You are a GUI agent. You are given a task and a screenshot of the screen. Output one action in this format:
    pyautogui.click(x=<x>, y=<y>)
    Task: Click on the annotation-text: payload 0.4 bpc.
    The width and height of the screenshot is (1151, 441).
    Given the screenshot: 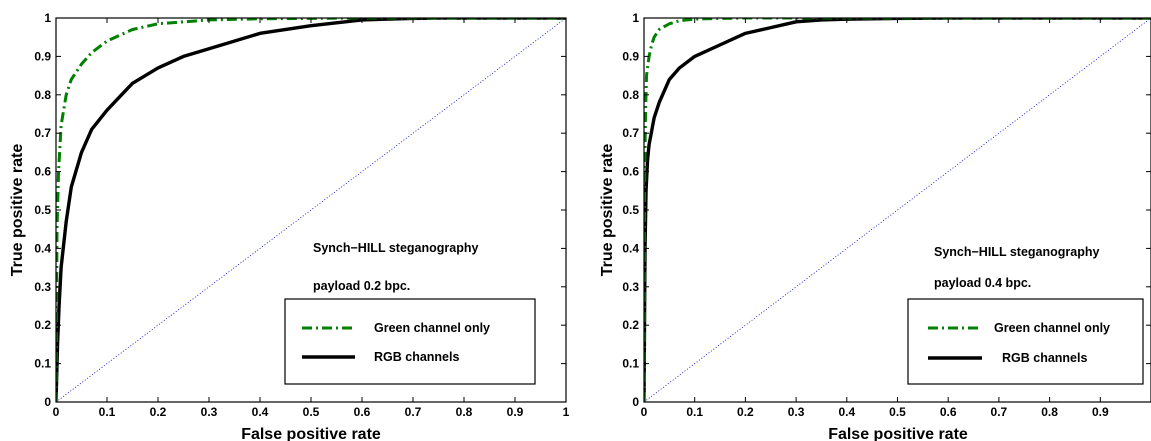 What is the action you would take?
    pyautogui.click(x=982, y=283)
    